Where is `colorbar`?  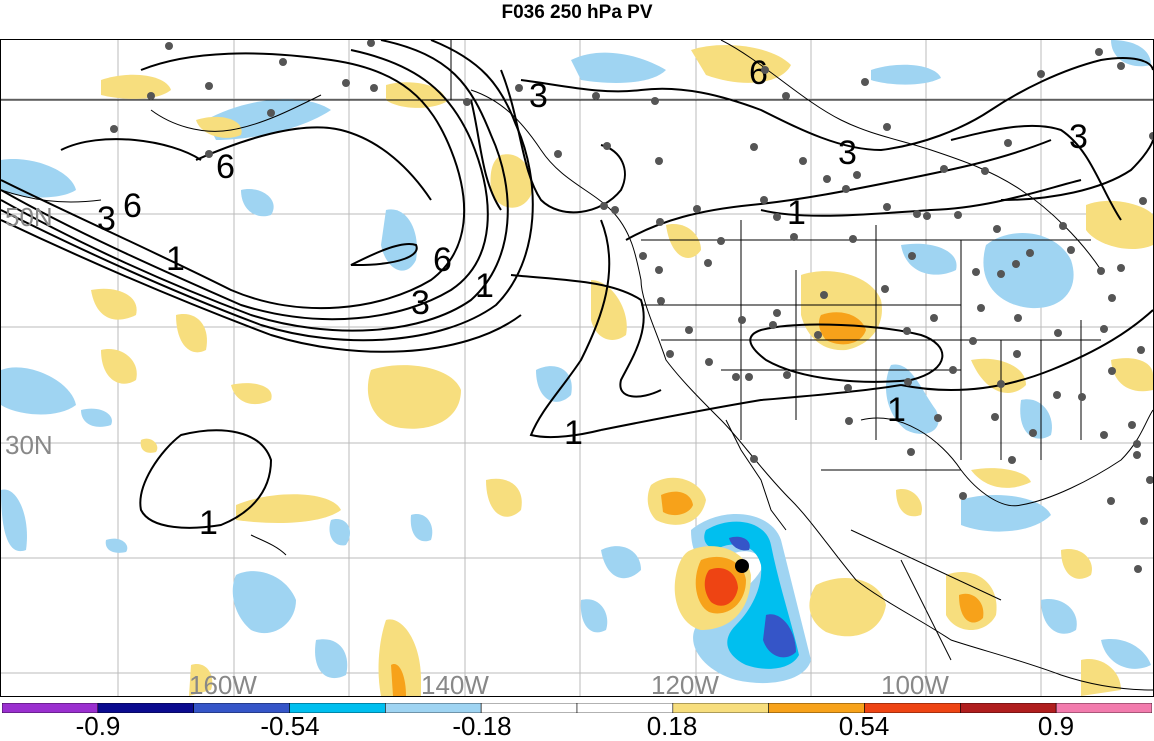 colorbar is located at coordinates (577, 708).